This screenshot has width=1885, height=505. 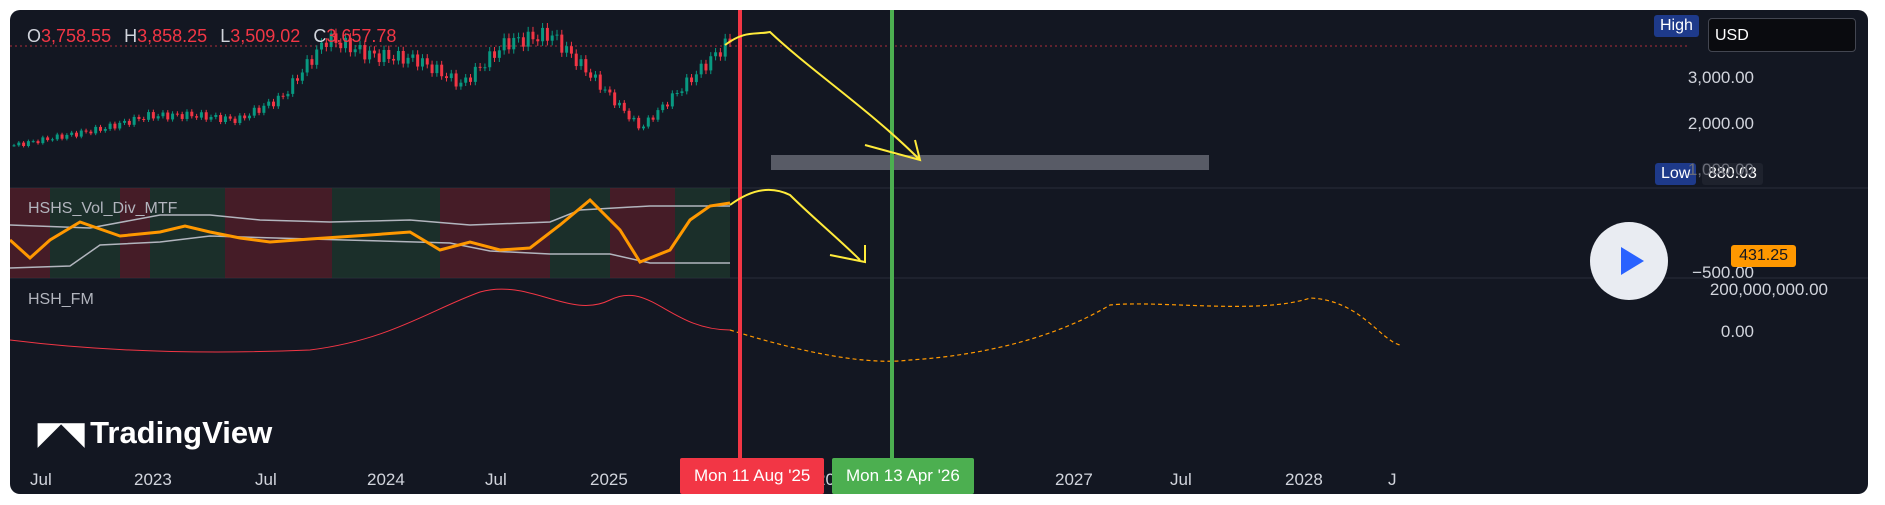 I want to click on price-axis-label: 3,000.00, so click(x=1720, y=77).